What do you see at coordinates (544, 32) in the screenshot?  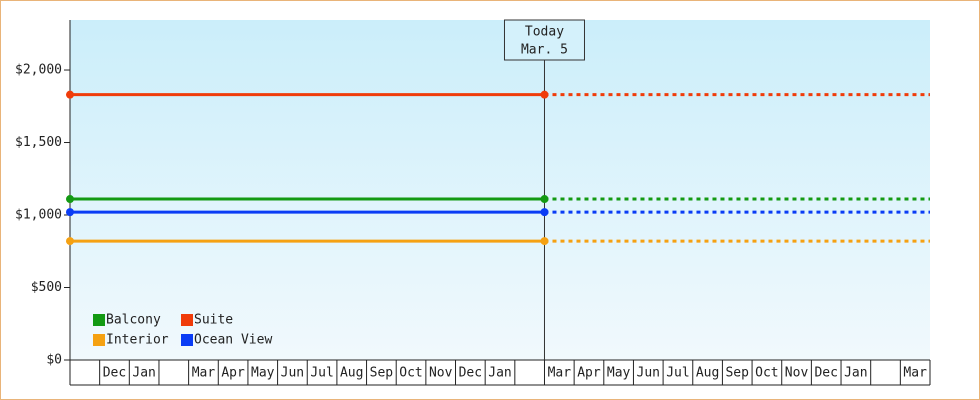 I see `today-title: Today` at bounding box center [544, 32].